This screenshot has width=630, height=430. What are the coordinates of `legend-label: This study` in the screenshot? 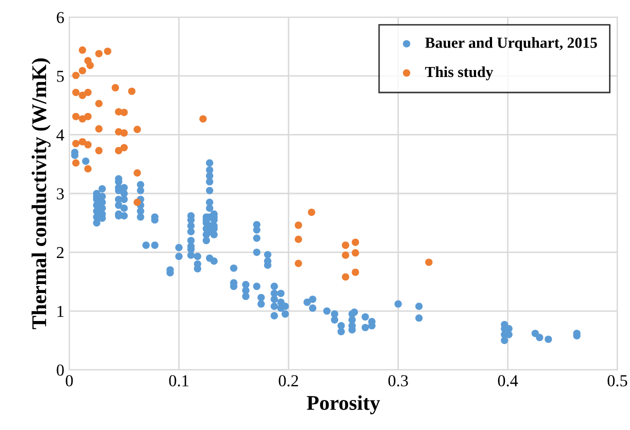 It's located at (459, 73).